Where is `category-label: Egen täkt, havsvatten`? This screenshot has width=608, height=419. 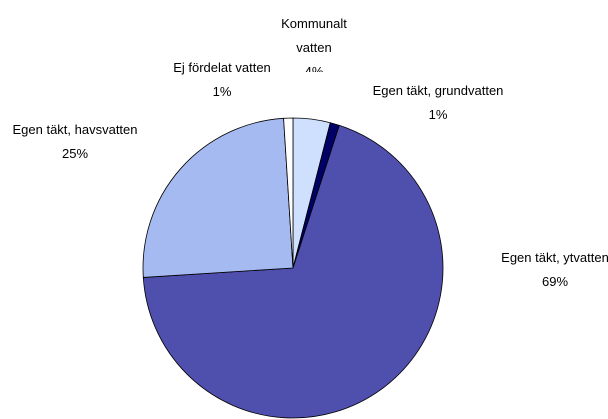 category-label: Egen täkt, havsvatten is located at coordinates (75, 129).